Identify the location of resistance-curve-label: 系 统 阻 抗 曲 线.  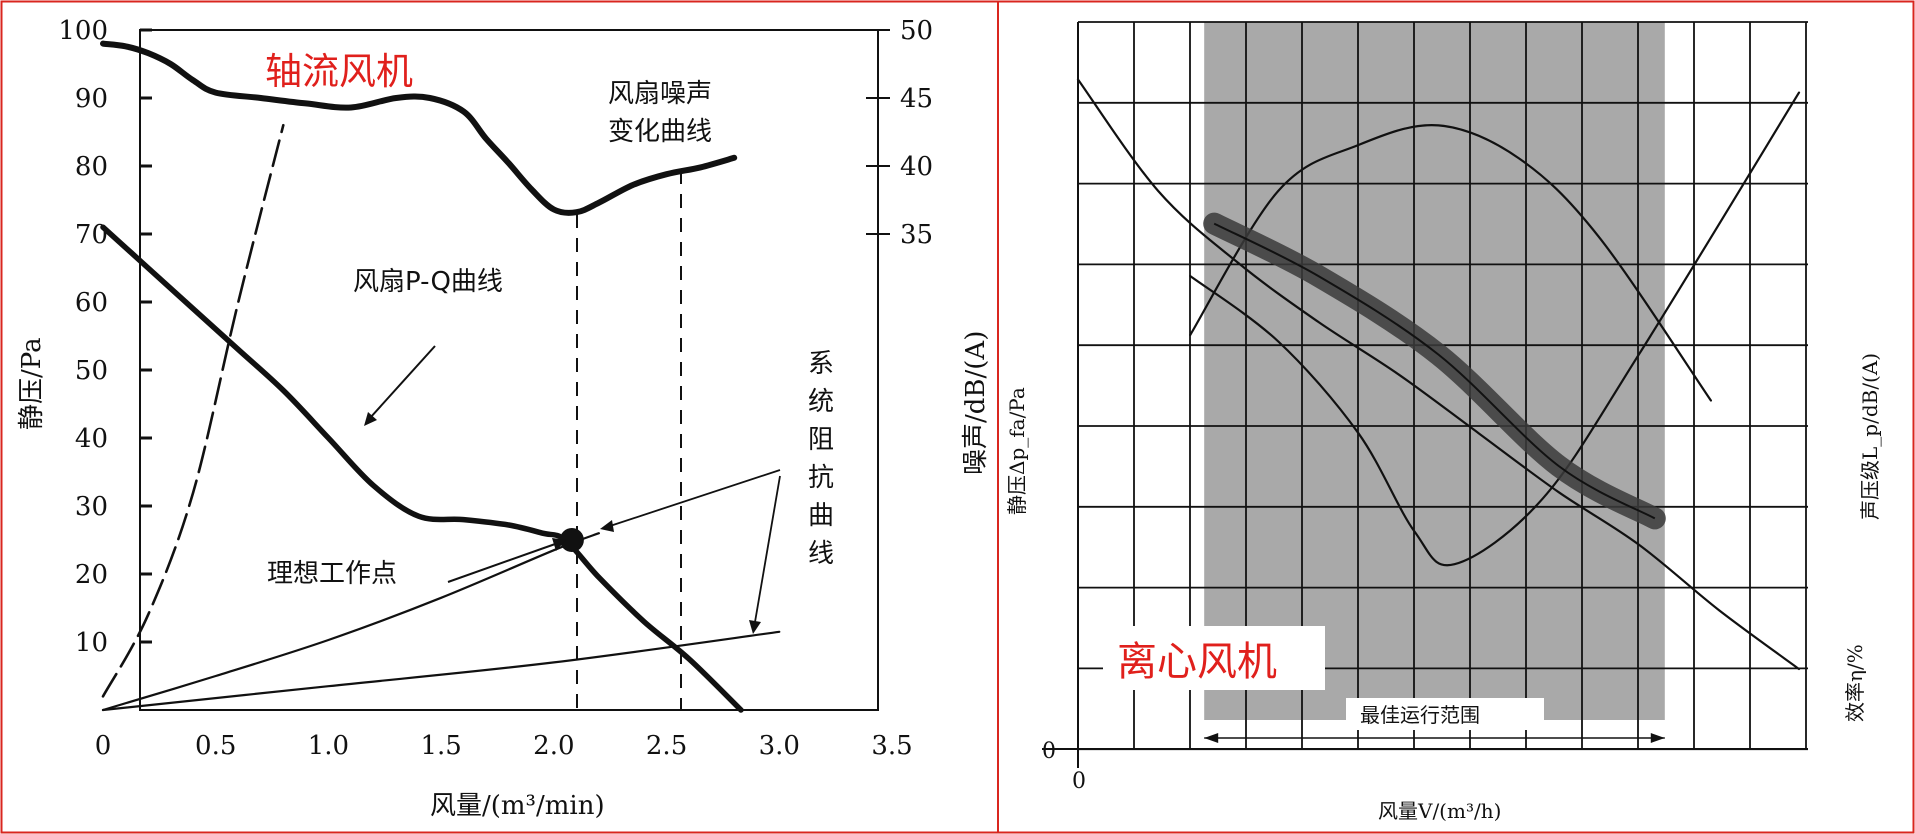
(821, 459).